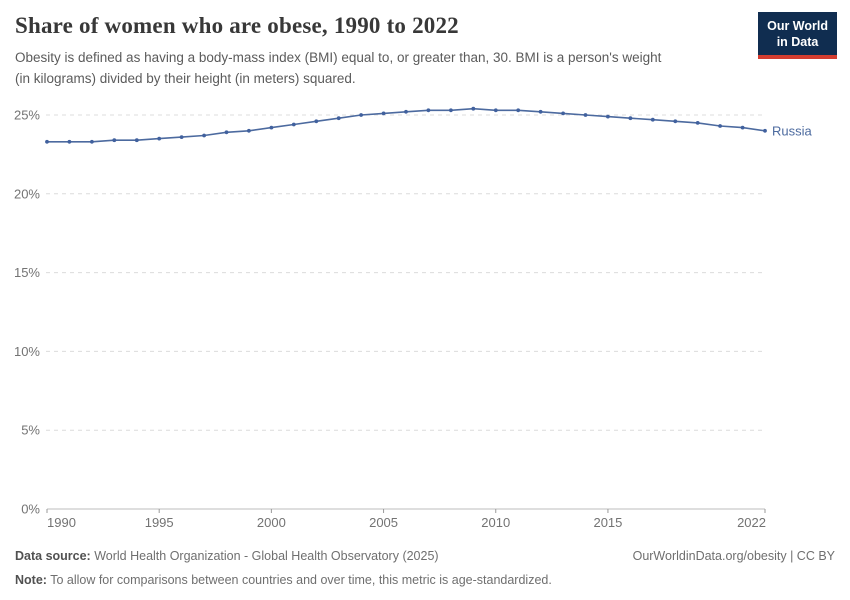 The width and height of the screenshot is (850, 600). Describe the element at coordinates (31, 579) in the screenshot. I see `note-label: Note:` at that location.